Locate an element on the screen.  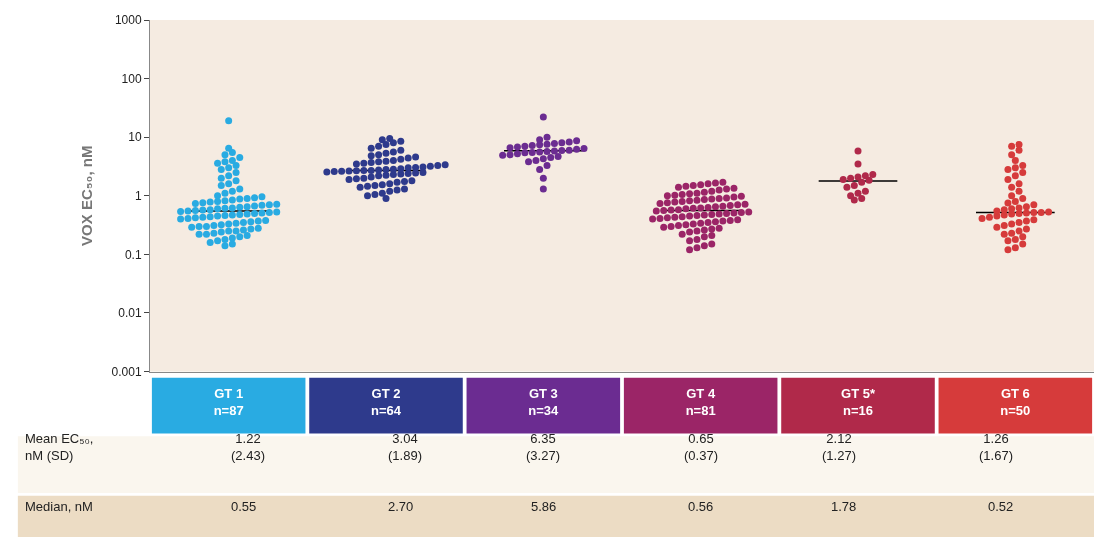
text: Median, nM is located at coordinates (59, 506).